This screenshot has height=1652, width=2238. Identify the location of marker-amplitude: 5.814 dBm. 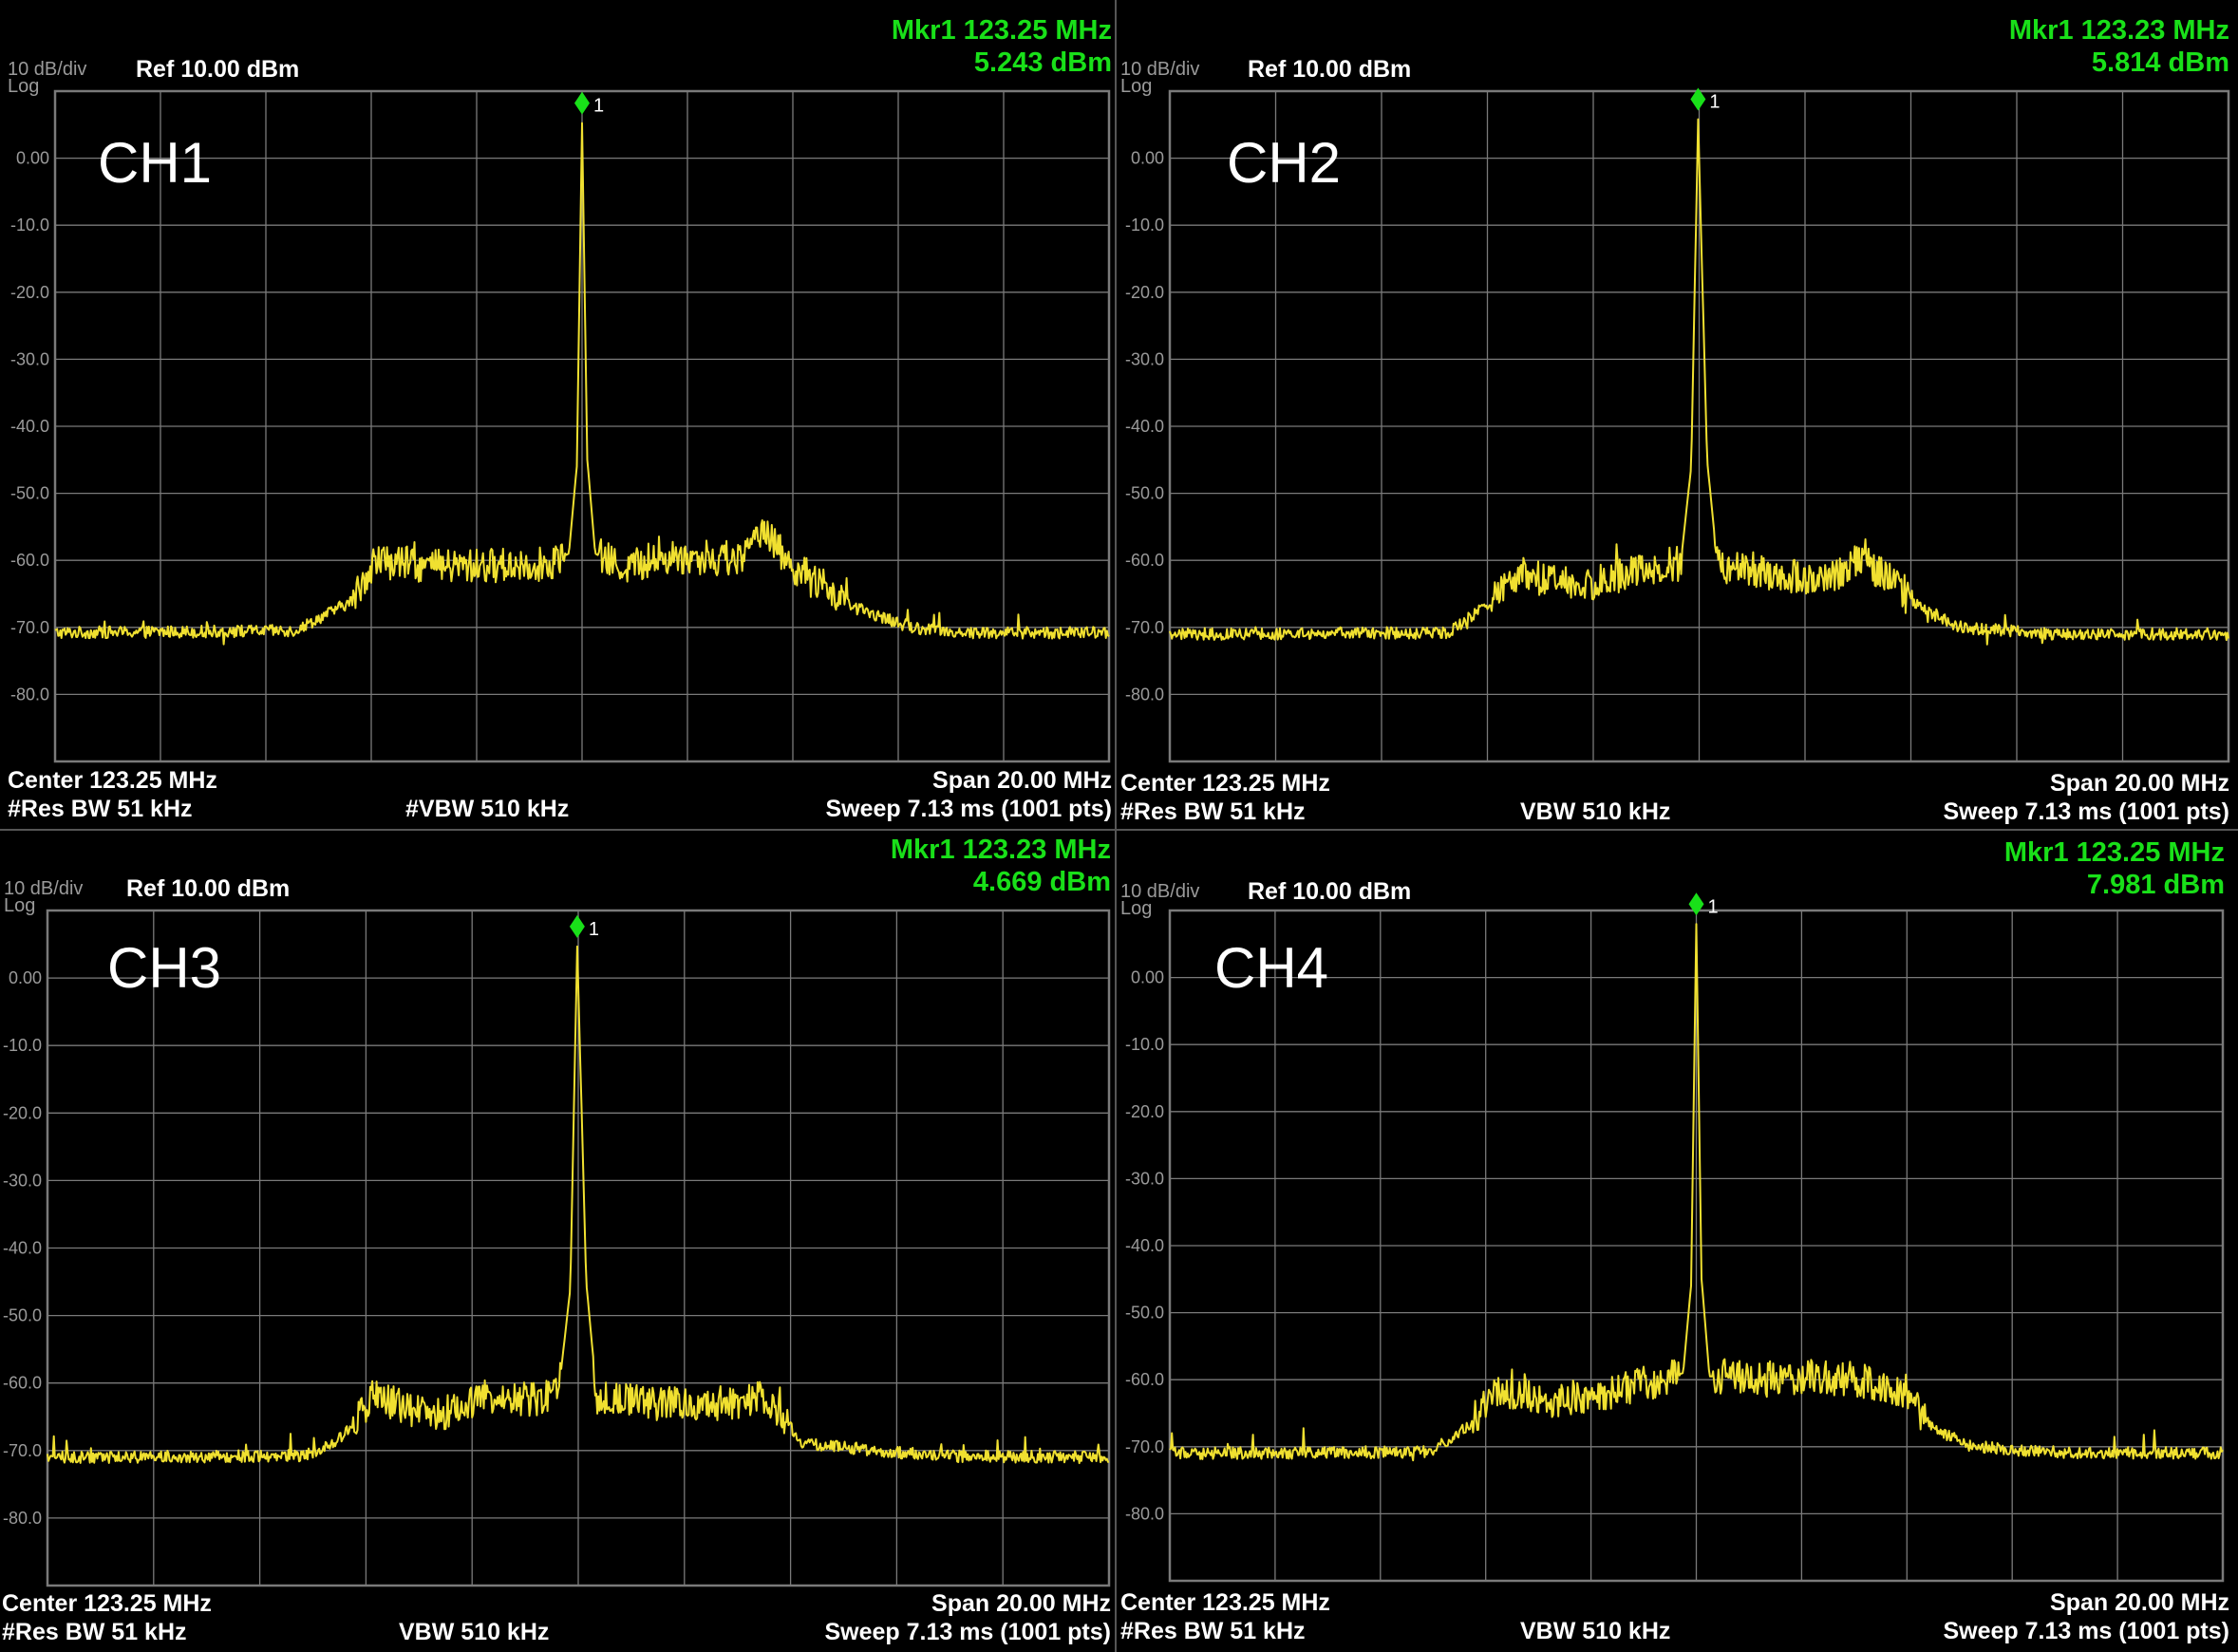
(2160, 62).